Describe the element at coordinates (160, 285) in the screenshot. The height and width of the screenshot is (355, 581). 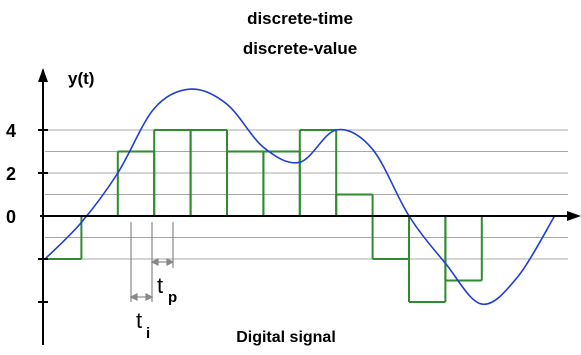
I see `tp-label-t: t` at that location.